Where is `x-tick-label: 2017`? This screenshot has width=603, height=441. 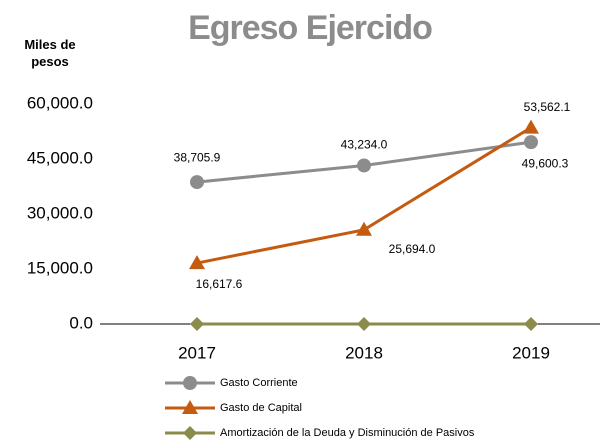
x-tick-label: 2017 is located at coordinates (197, 352).